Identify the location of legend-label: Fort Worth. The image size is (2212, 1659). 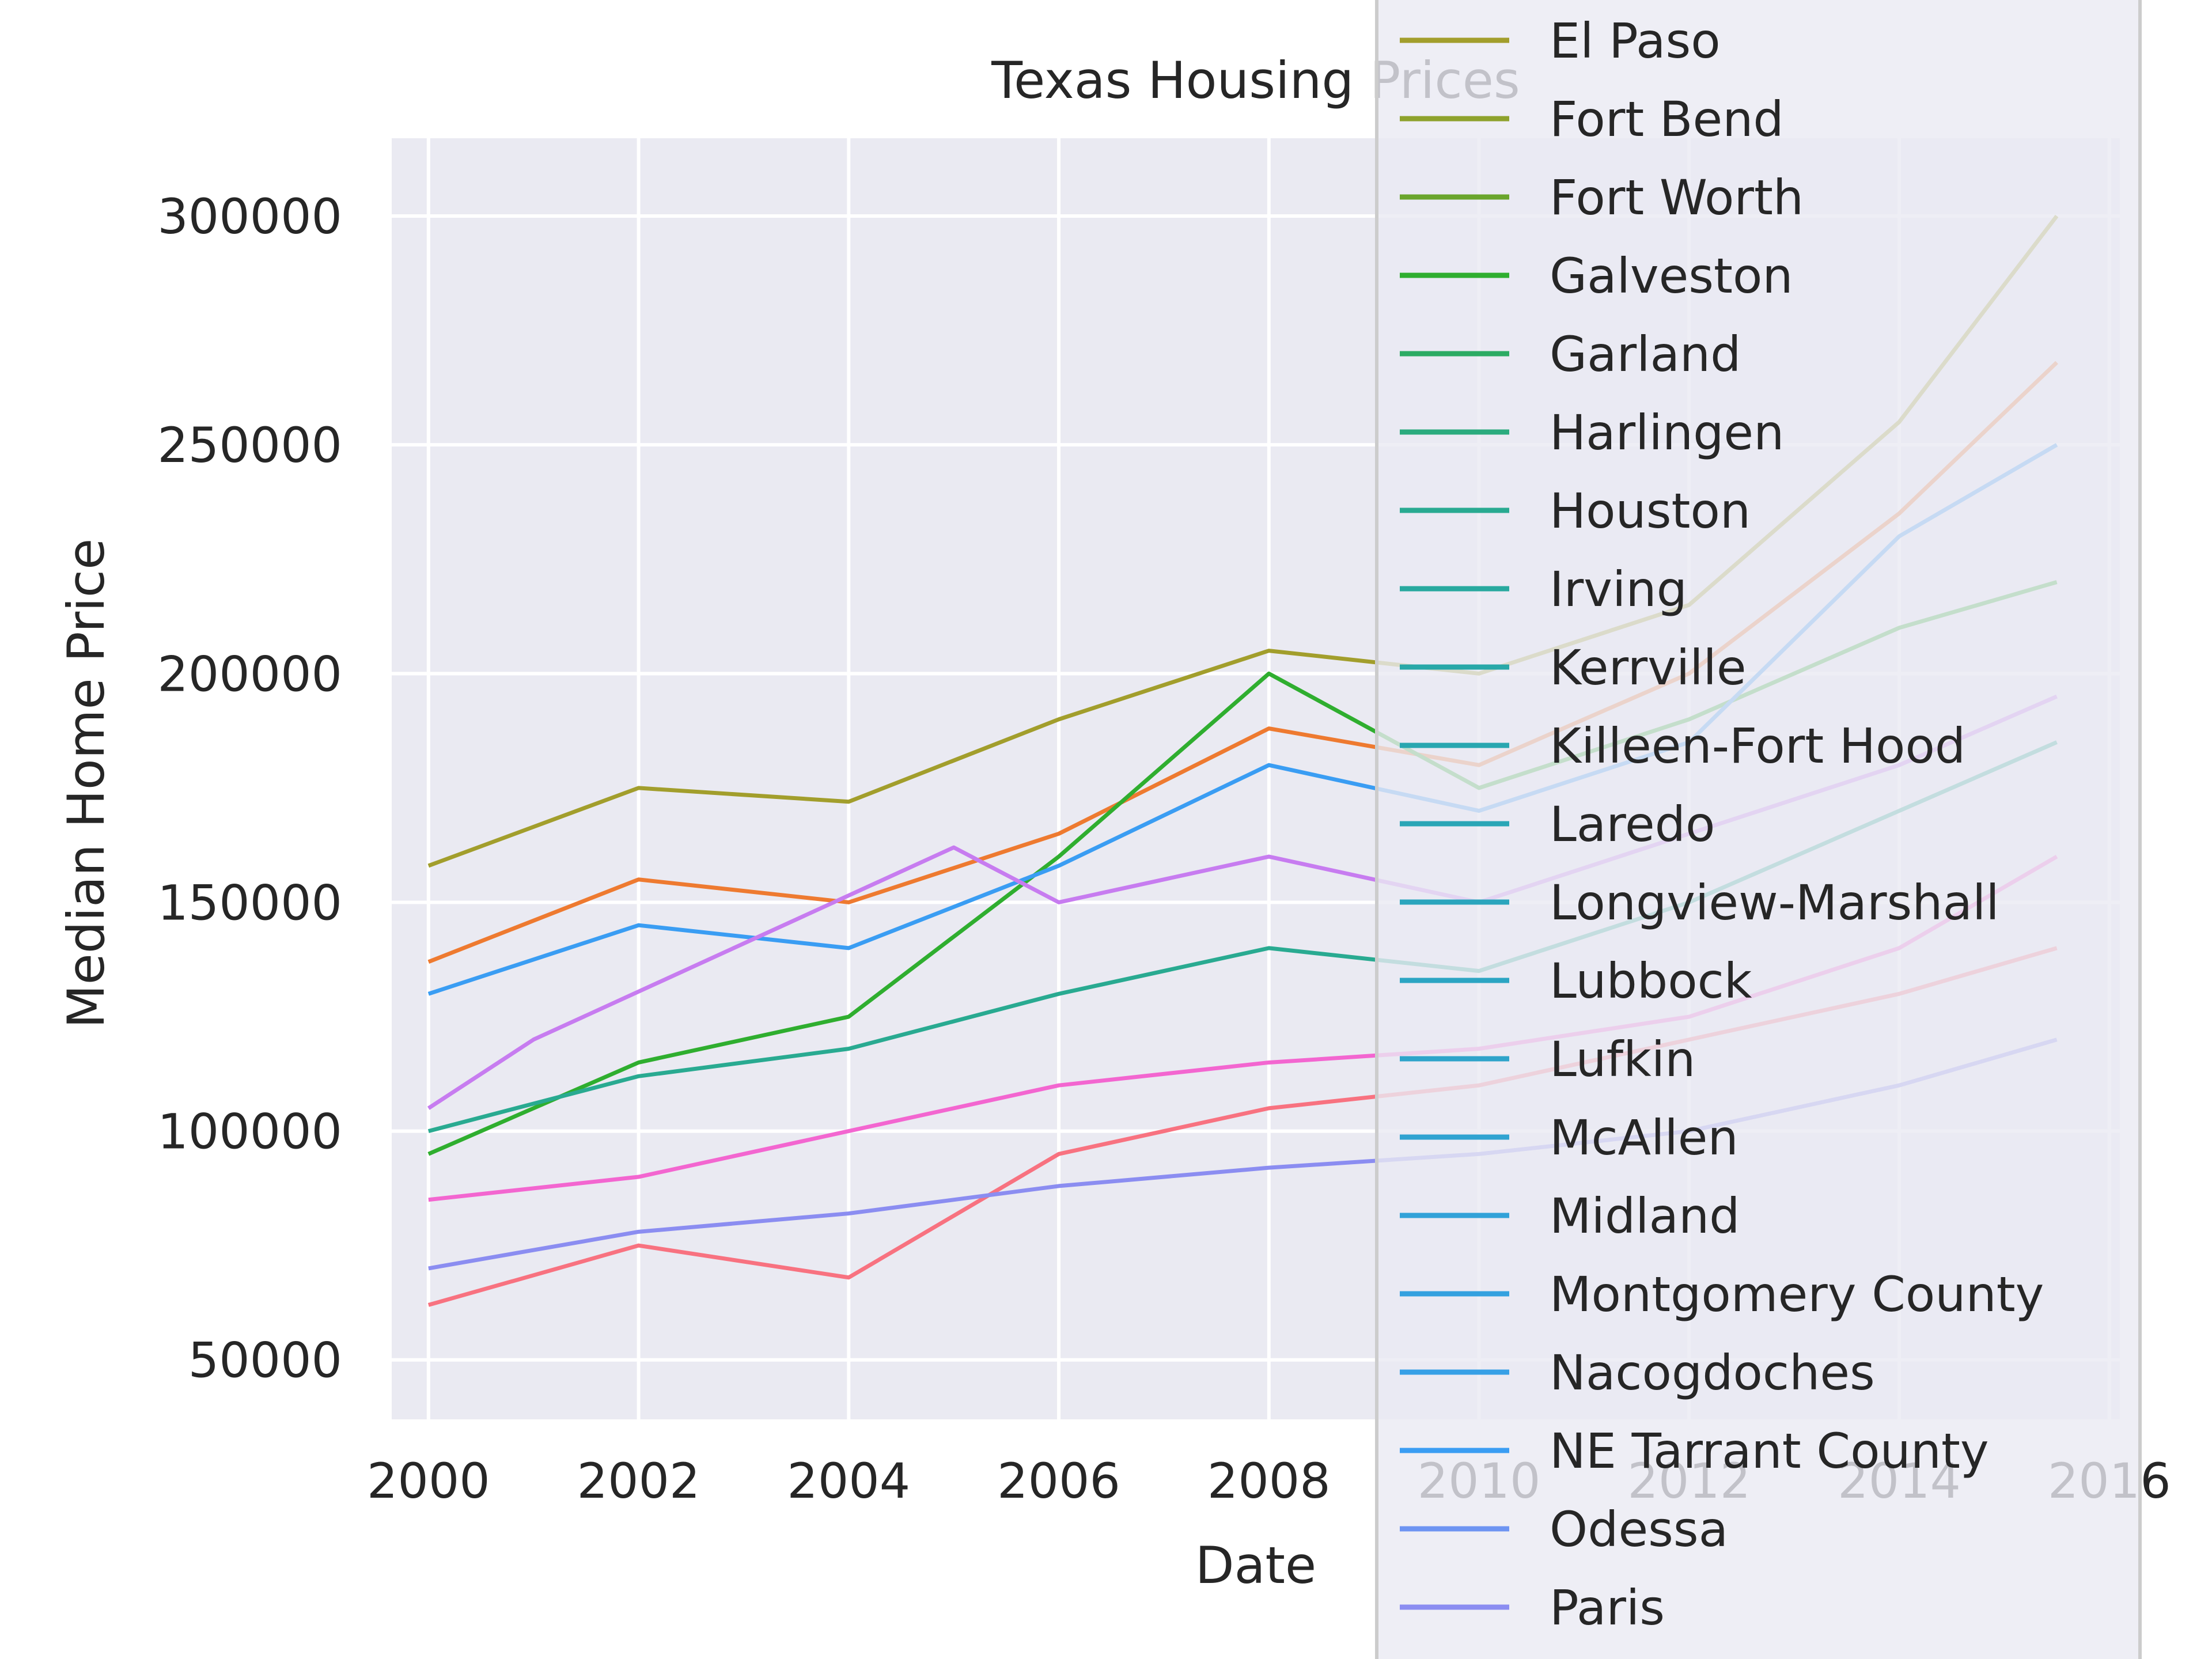
(1677, 197).